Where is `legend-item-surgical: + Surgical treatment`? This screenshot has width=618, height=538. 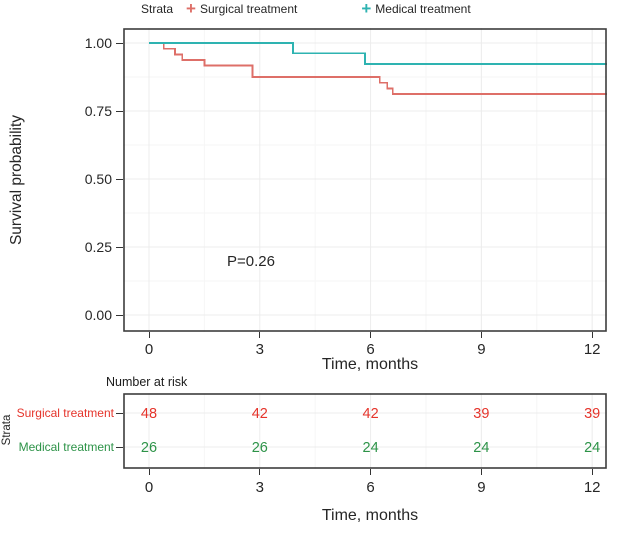
legend-item-surgical: + Surgical treatment is located at coordinates (242, 9).